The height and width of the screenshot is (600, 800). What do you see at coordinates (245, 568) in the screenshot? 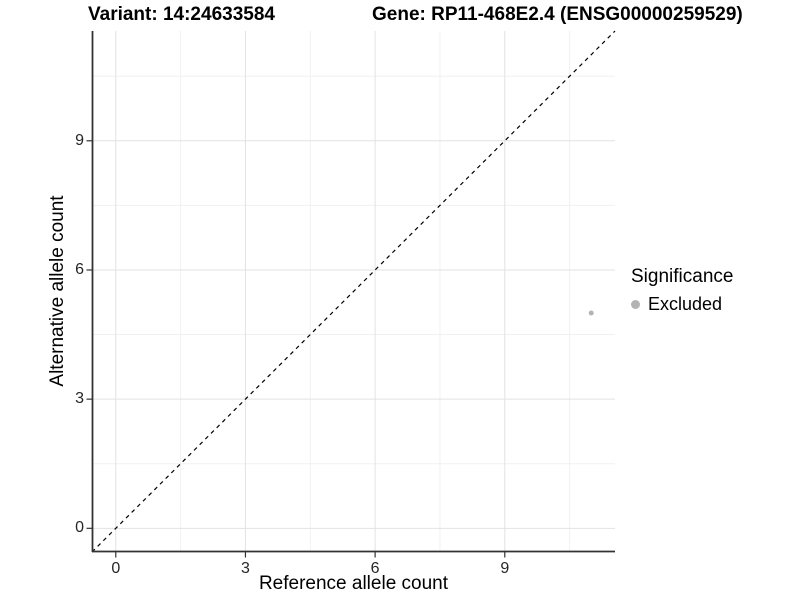
I see `x-tick-label: 3` at bounding box center [245, 568].